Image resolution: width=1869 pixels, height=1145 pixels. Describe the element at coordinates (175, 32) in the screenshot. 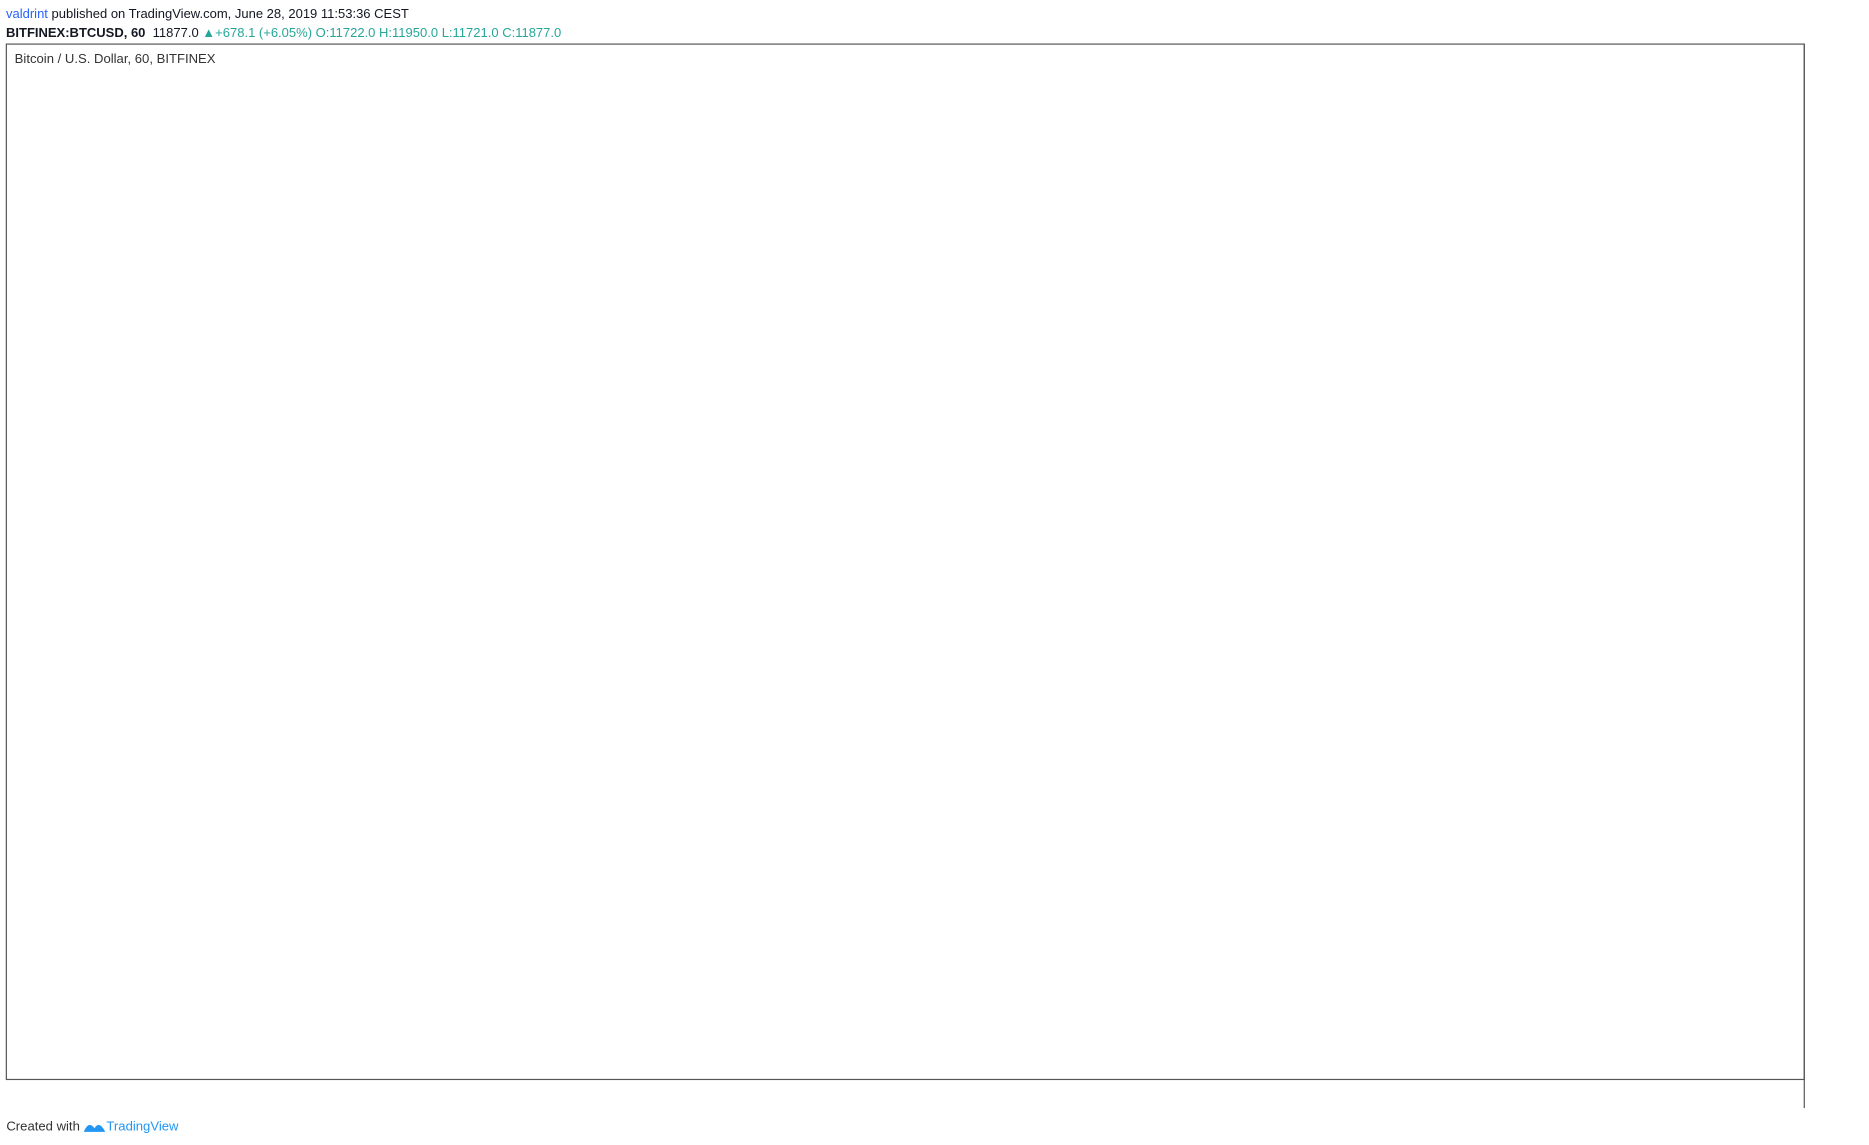

I see `last: 11877.0` at that location.